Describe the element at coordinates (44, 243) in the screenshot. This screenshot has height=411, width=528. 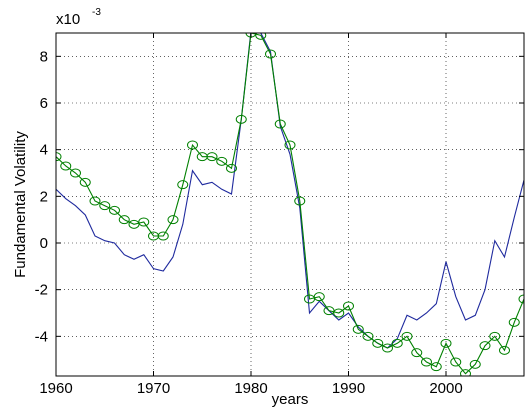
I see `y-tick-label: 0` at that location.